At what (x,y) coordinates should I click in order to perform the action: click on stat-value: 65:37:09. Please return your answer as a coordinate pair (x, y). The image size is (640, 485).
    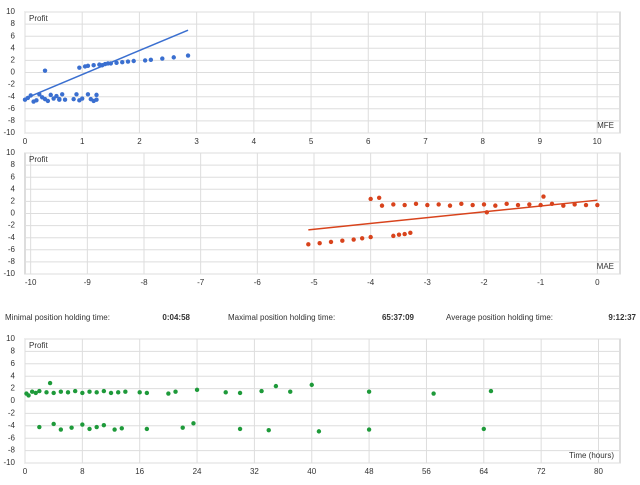
    Looking at the image, I should click on (398, 317).